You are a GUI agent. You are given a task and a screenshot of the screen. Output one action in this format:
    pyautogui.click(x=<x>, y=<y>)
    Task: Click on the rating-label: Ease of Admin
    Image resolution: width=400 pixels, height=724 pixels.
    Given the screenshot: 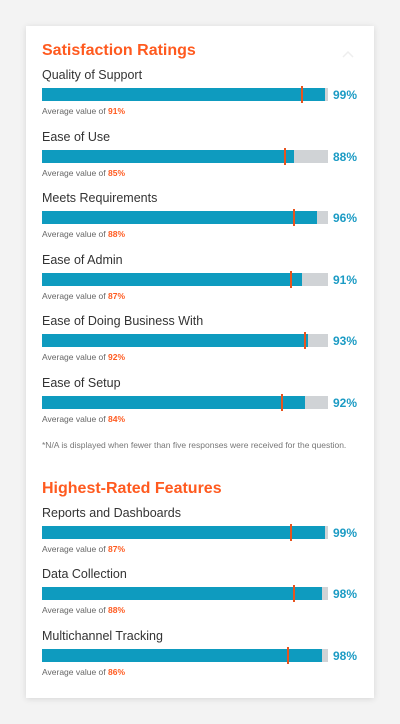 What is the action you would take?
    pyautogui.click(x=82, y=259)
    